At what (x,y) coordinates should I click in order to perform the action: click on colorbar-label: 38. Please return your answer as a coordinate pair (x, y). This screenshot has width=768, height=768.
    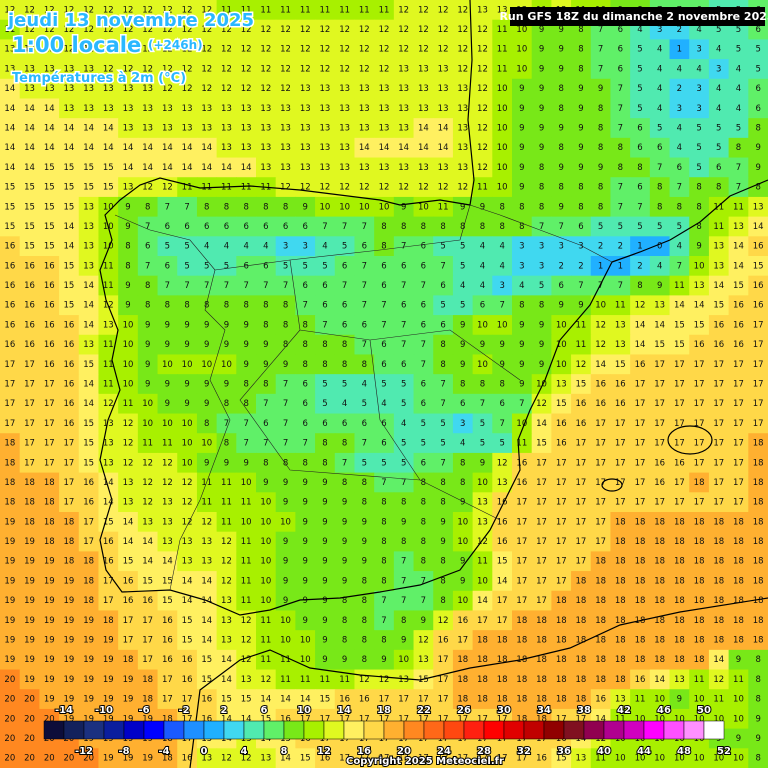
    Looking at the image, I should click on (584, 710).